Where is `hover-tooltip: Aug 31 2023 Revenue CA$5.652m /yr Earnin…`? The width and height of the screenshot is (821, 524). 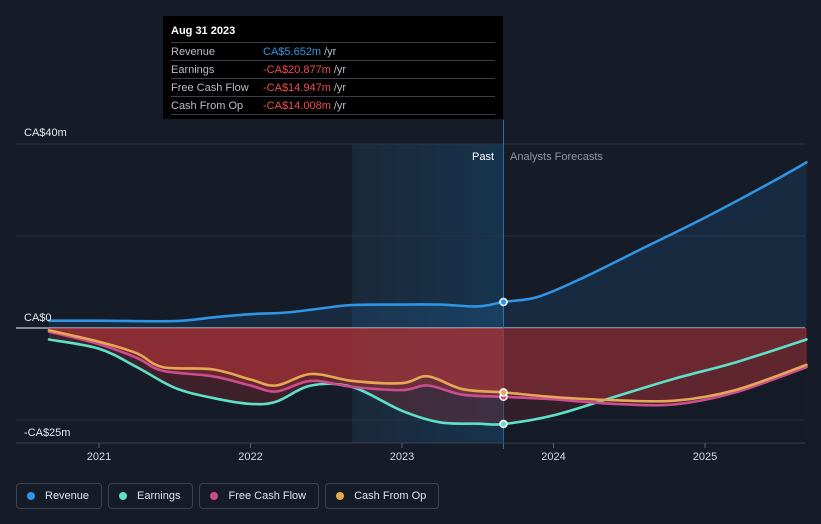 hover-tooltip: Aug 31 2023 Revenue CA$5.652m /yr Earnin… is located at coordinates (333, 67).